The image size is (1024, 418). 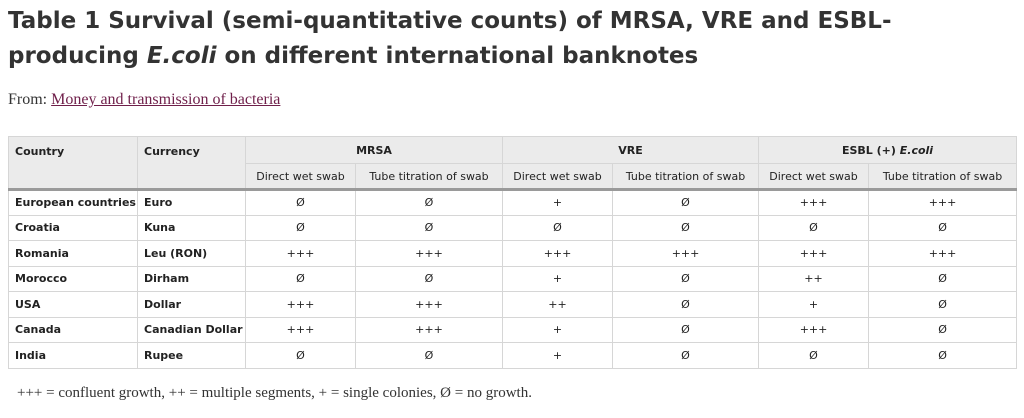 I want to click on cell-country: India, so click(x=73, y=355).